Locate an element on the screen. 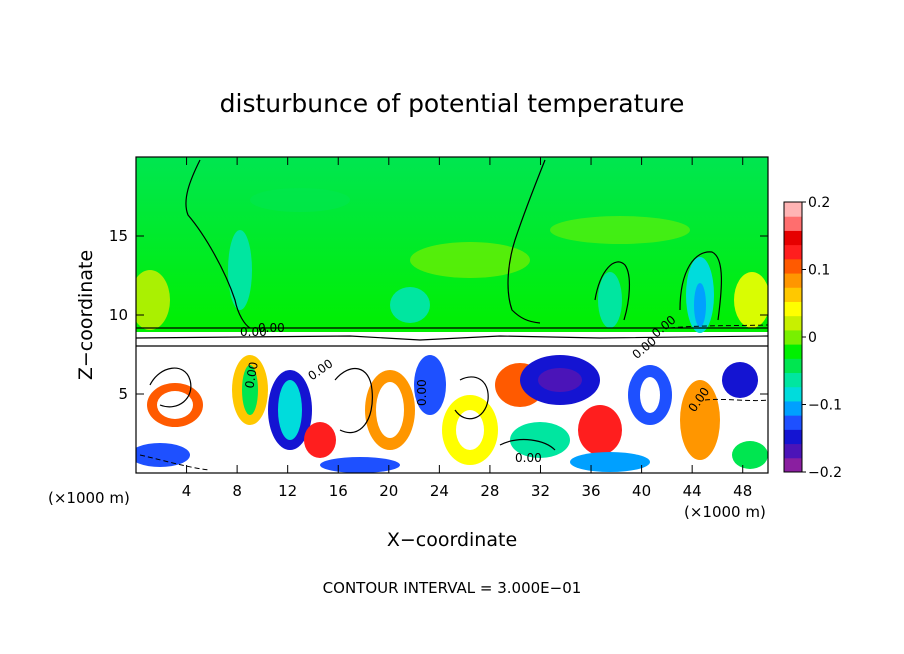 The image size is (904, 654). y-tick-label: 5 is located at coordinates (123, 394).